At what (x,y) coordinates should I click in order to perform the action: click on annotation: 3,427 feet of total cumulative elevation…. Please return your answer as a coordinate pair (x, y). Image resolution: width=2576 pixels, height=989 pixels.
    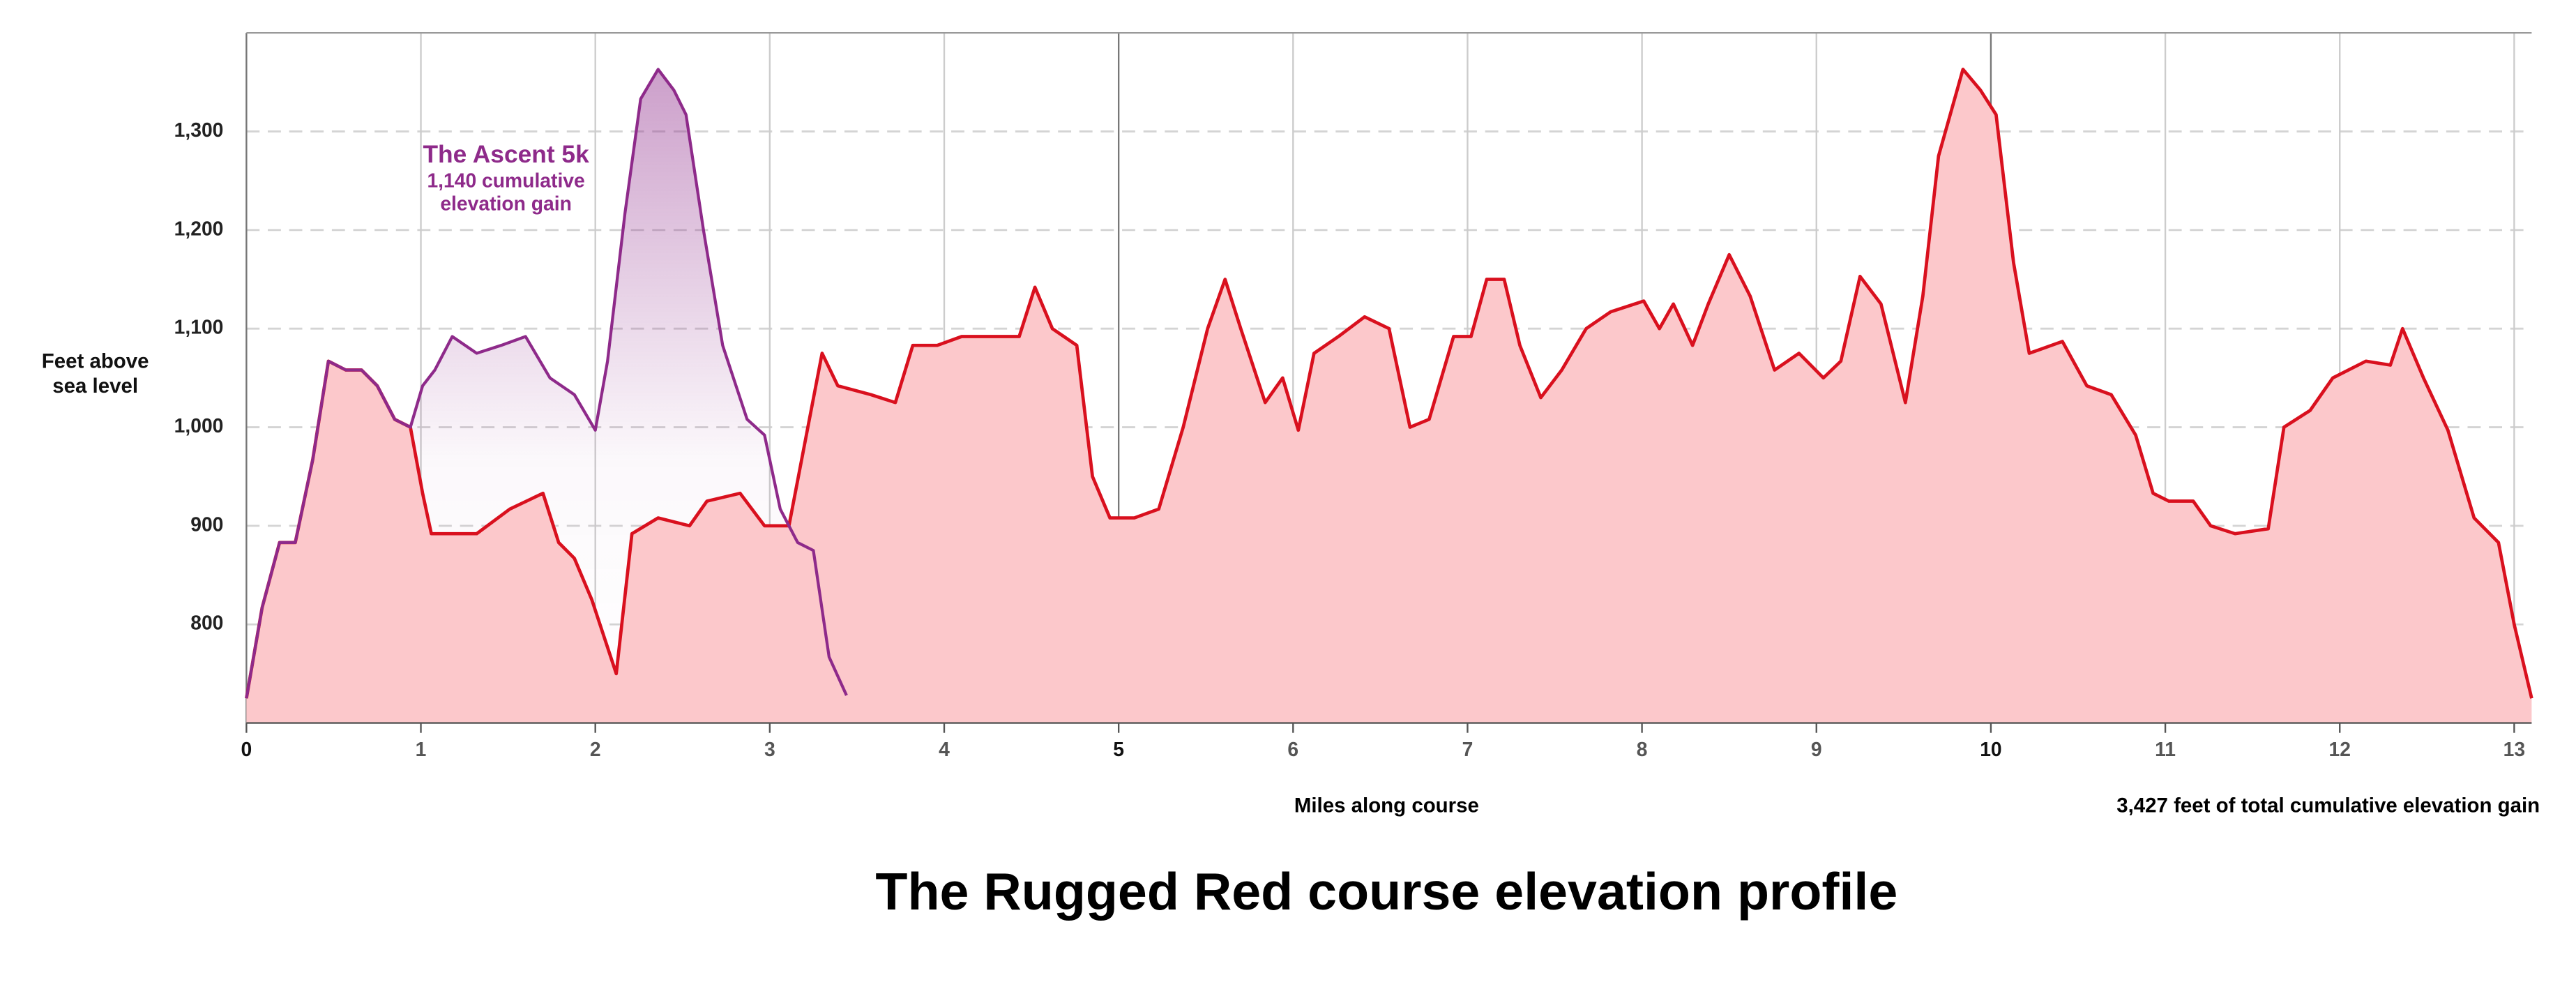
    Looking at the image, I should click on (2328, 805).